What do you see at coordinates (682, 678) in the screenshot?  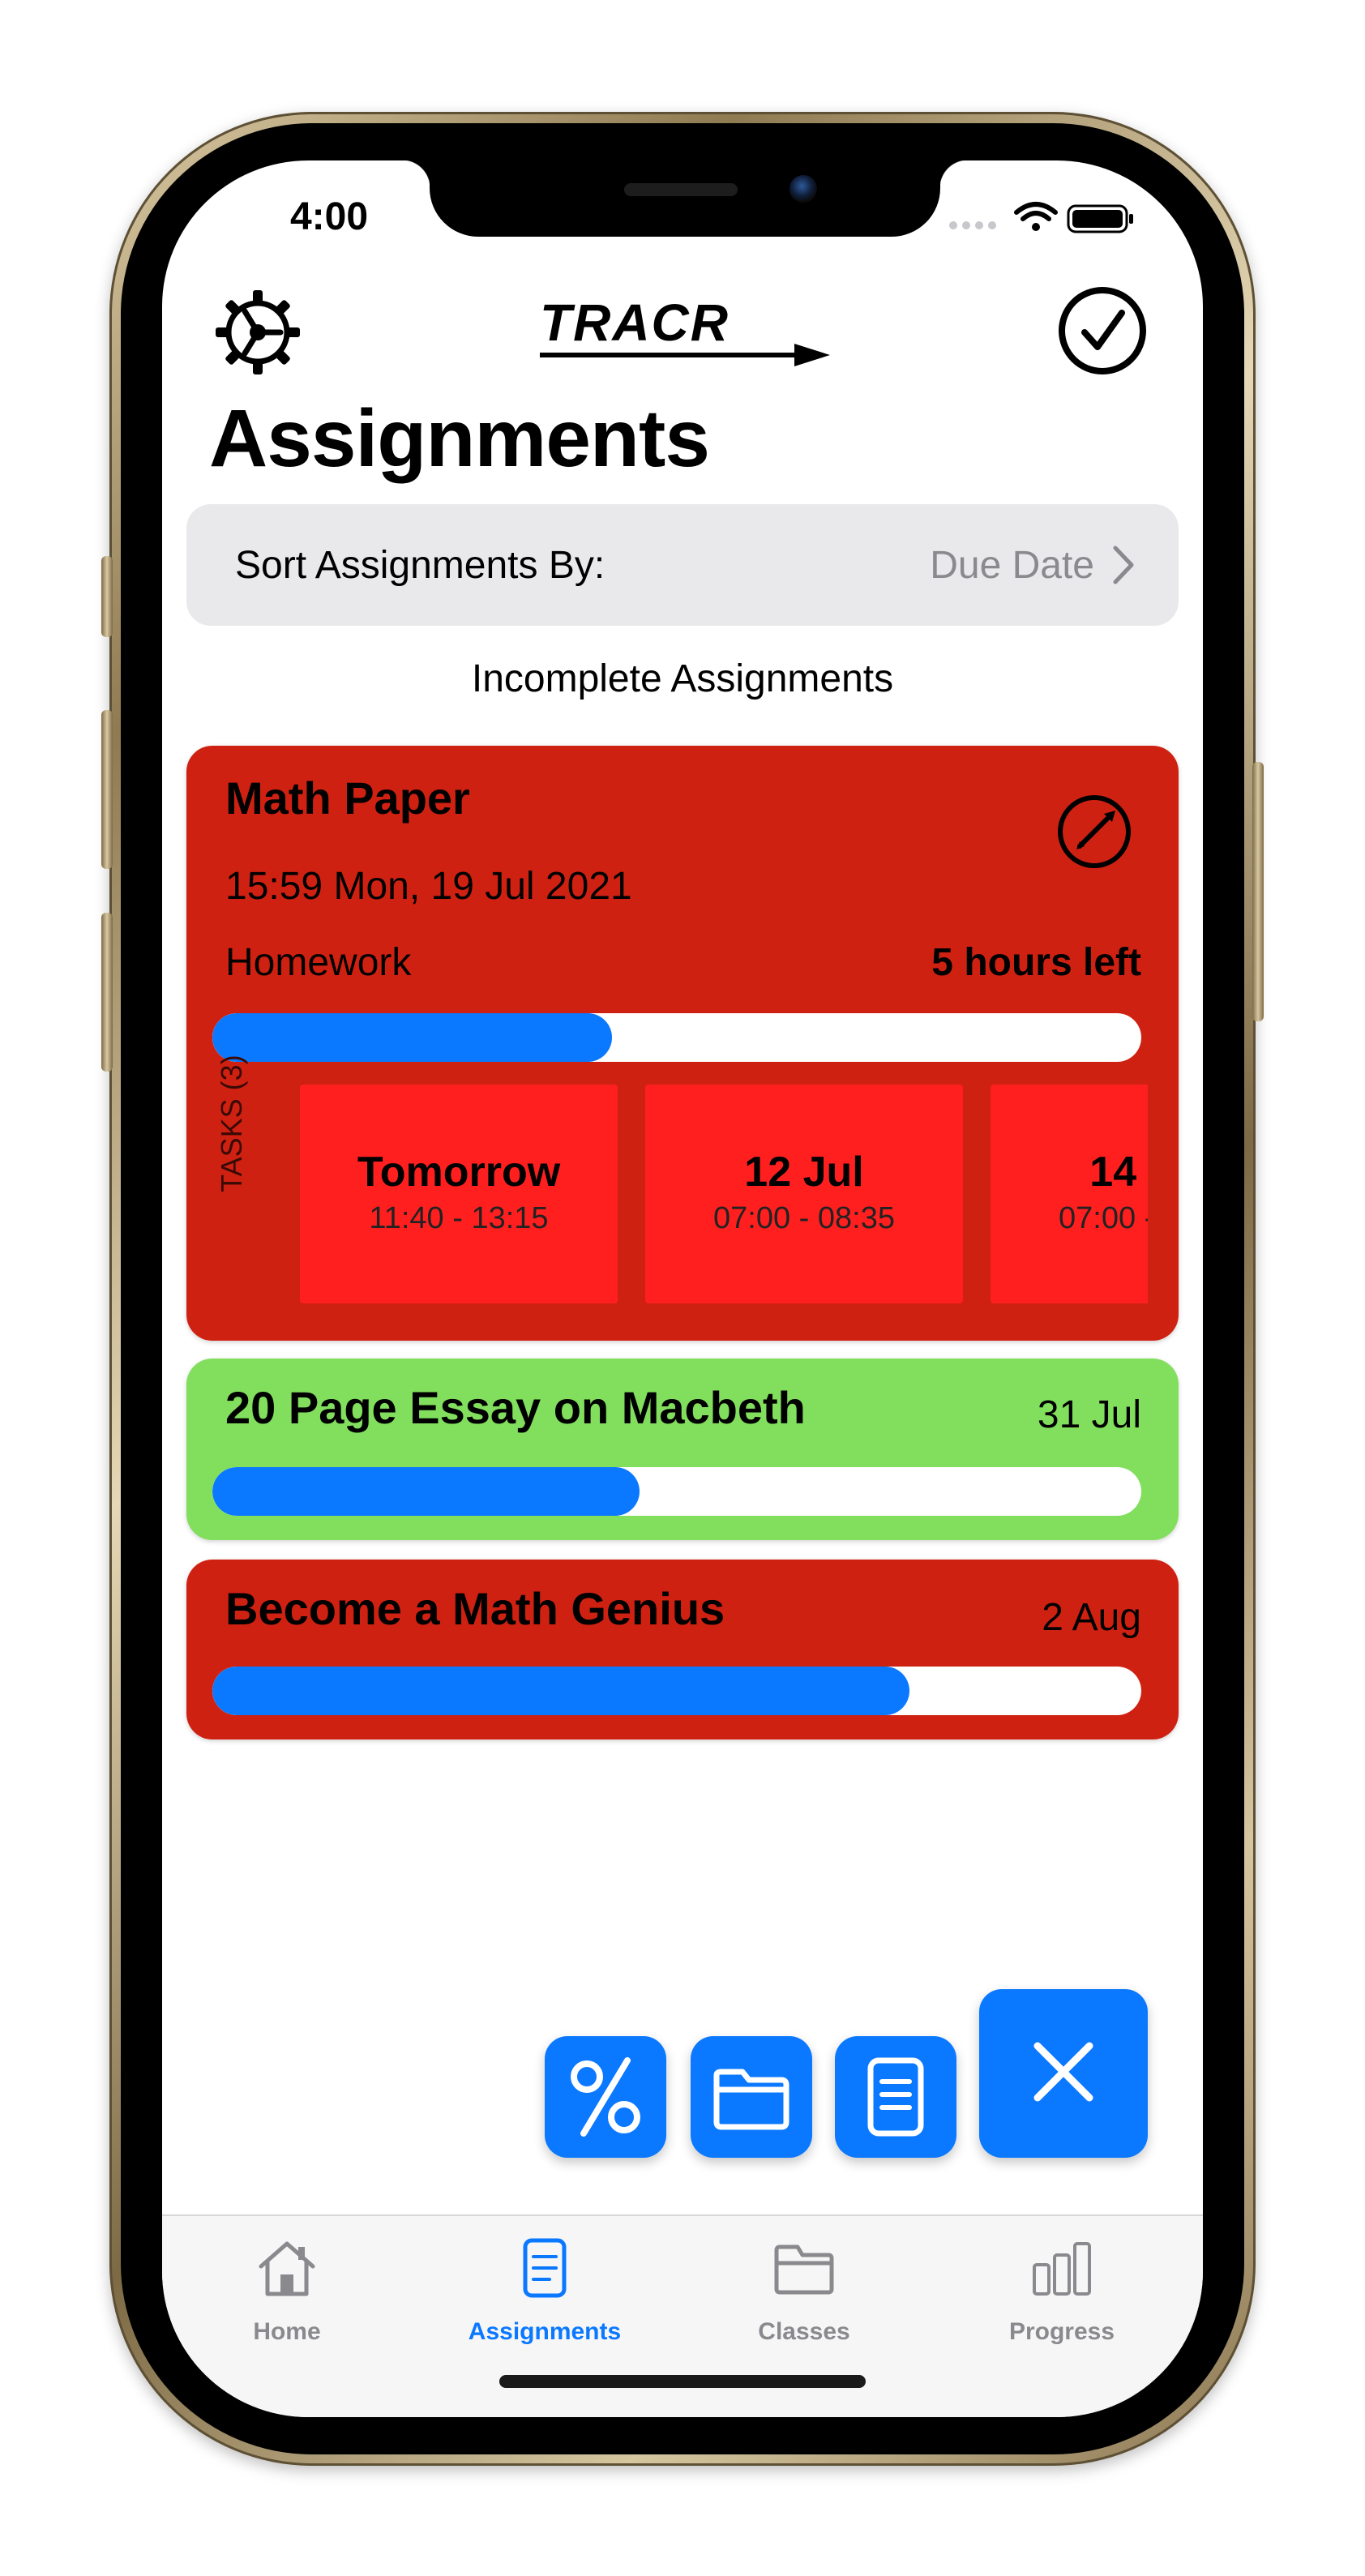 I see `section-title: Incomplete Assignments` at bounding box center [682, 678].